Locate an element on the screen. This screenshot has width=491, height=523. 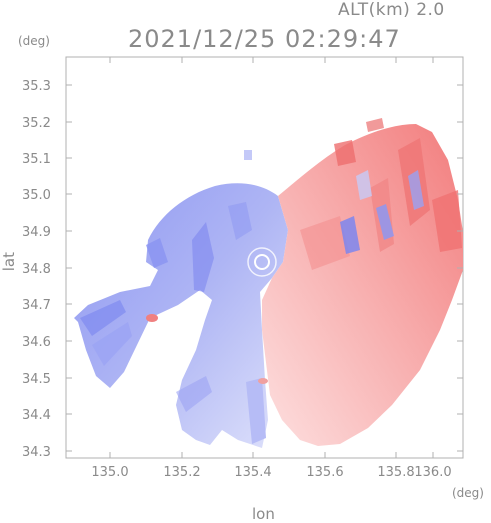
y-tick: 34.7 is located at coordinates (242, 305).